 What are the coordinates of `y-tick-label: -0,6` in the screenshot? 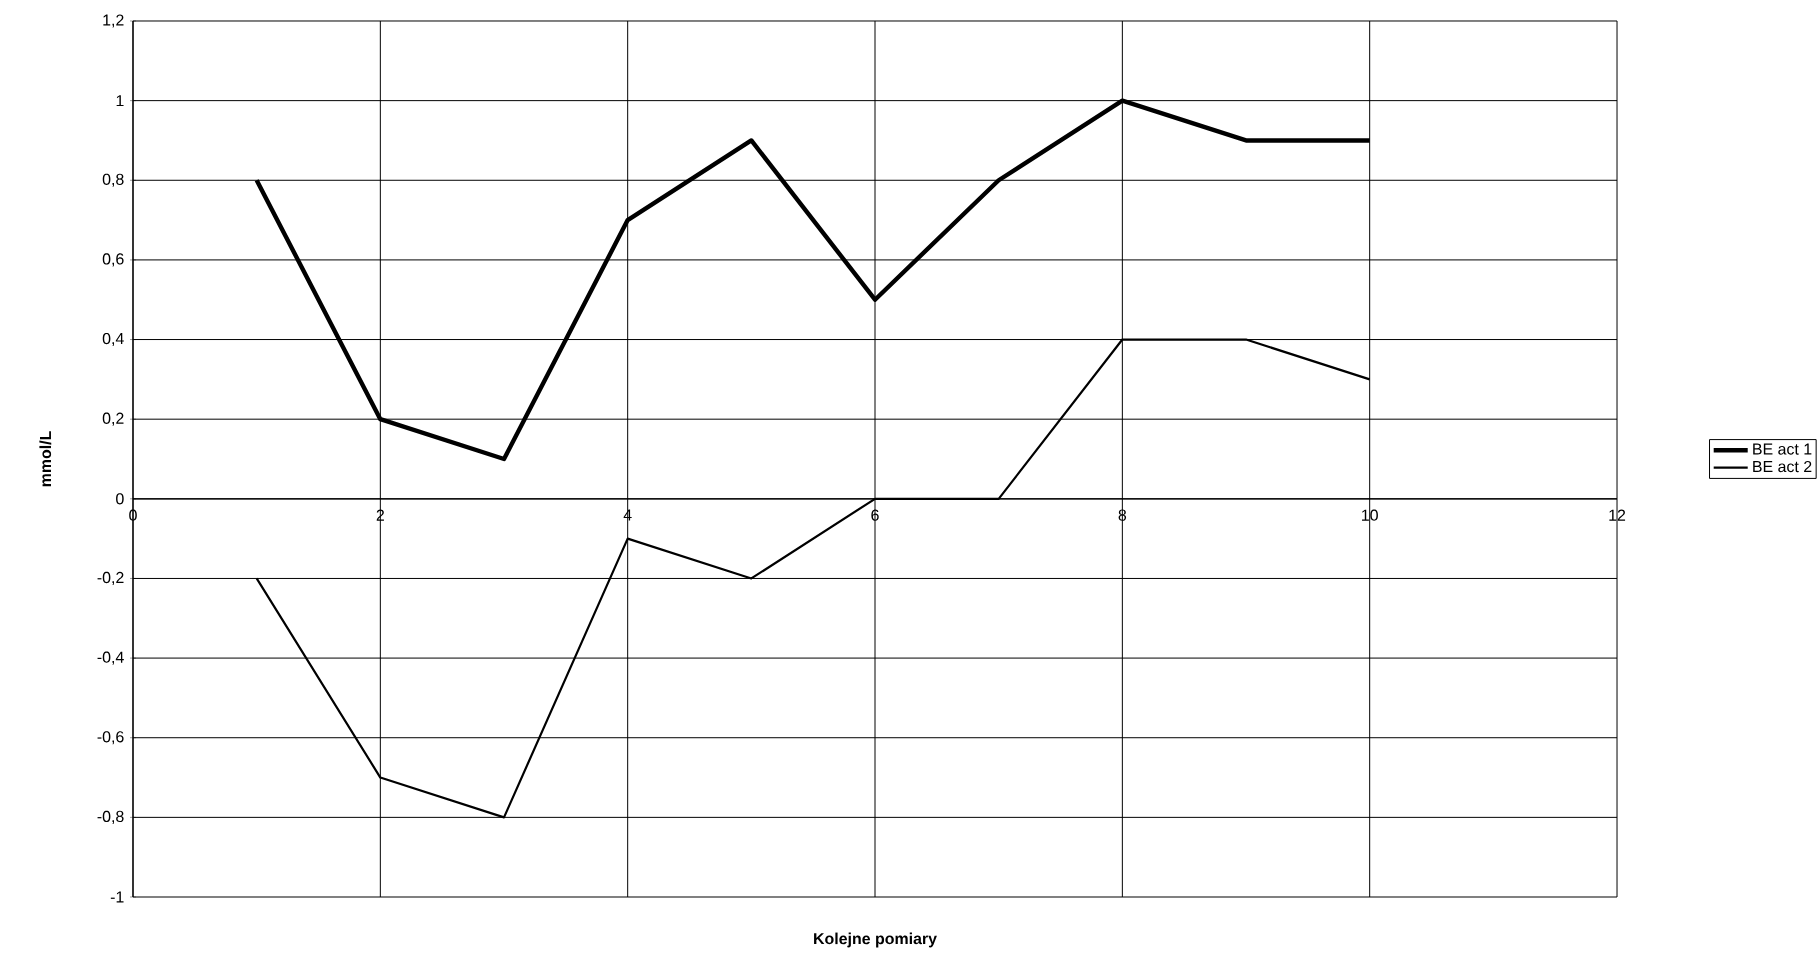 It's located at (110, 738).